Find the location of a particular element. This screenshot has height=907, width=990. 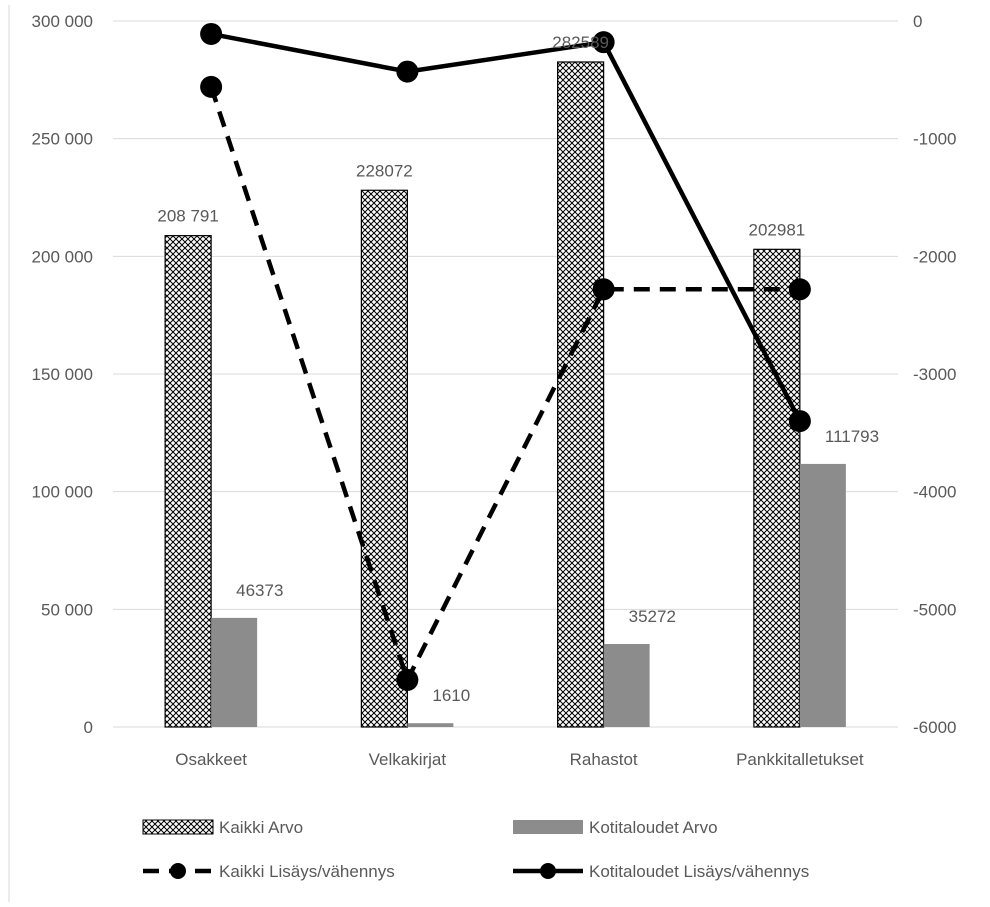

data-label-kaikki-arvo: 208 791 is located at coordinates (187, 216).